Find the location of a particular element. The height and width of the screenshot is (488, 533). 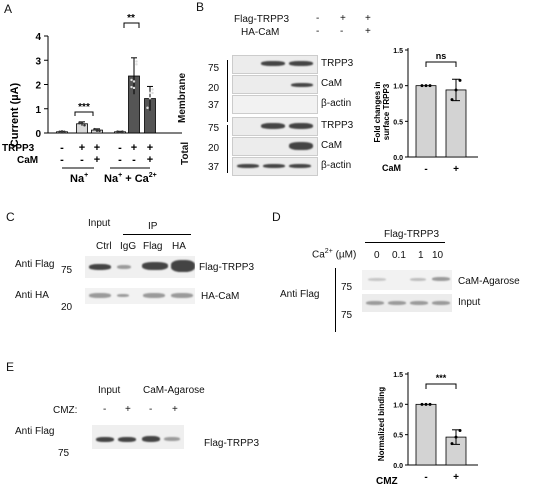

sig-bracket is located at coordinates (441, 64).